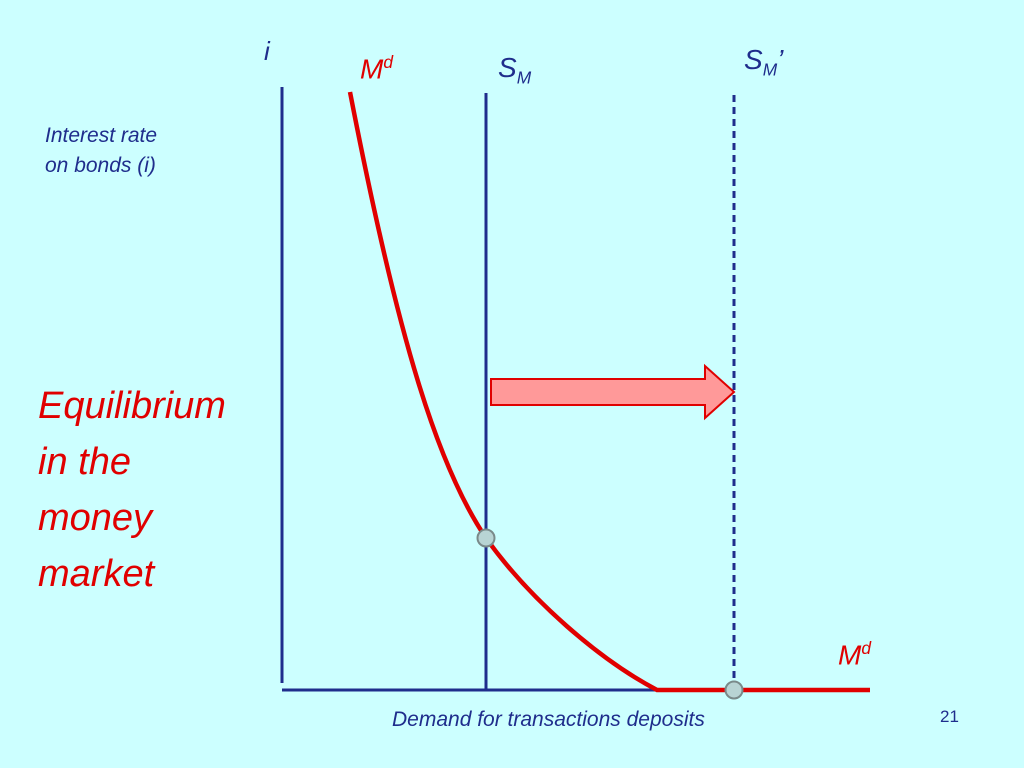  What do you see at coordinates (613, 392) in the screenshot?
I see `shift-arrow` at bounding box center [613, 392].